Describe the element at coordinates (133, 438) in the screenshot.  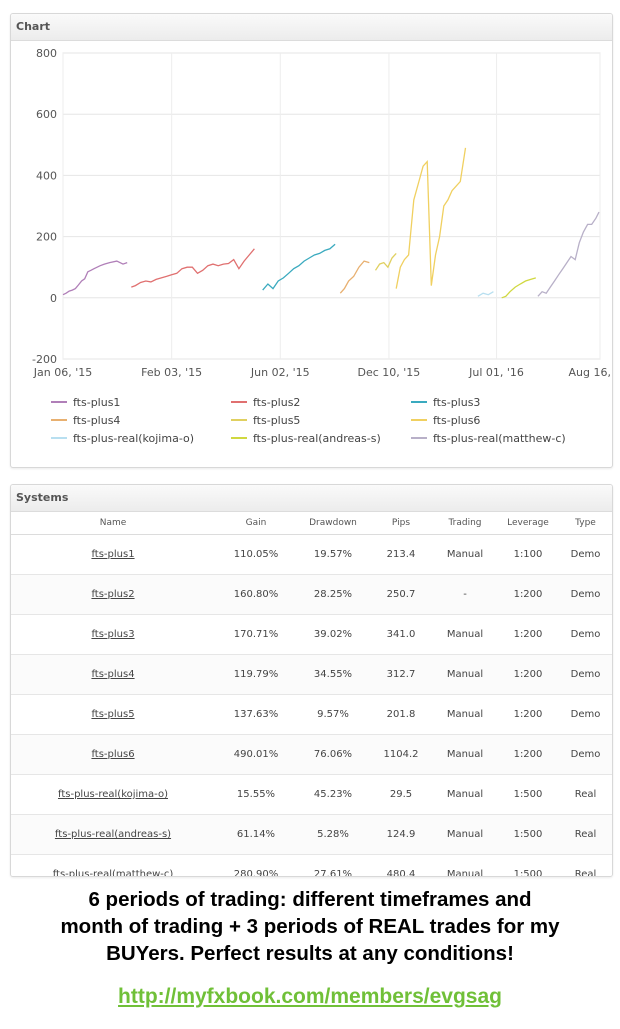
I see `legend-label: fts-plus-real(kojima-o)` at that location.